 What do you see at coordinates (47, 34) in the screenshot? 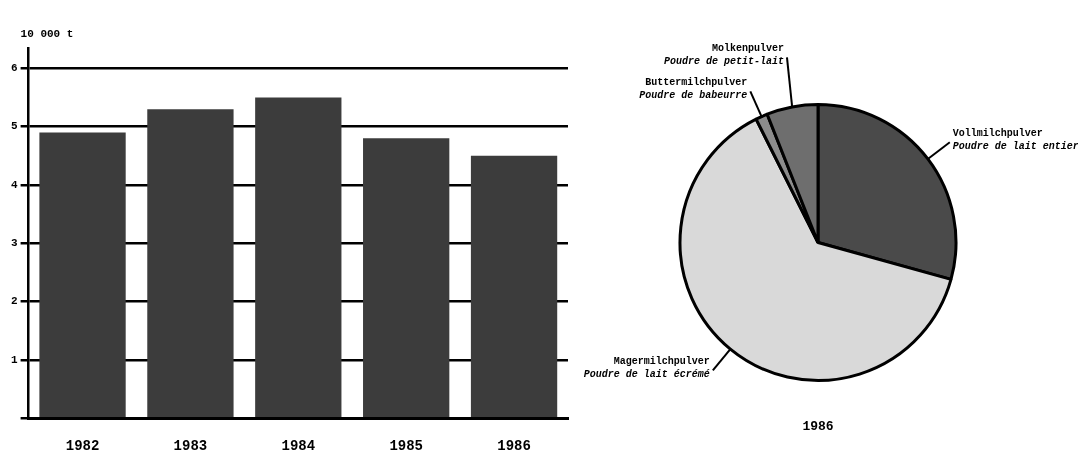
I see `y-axis-title: 10 000 t` at bounding box center [47, 34].